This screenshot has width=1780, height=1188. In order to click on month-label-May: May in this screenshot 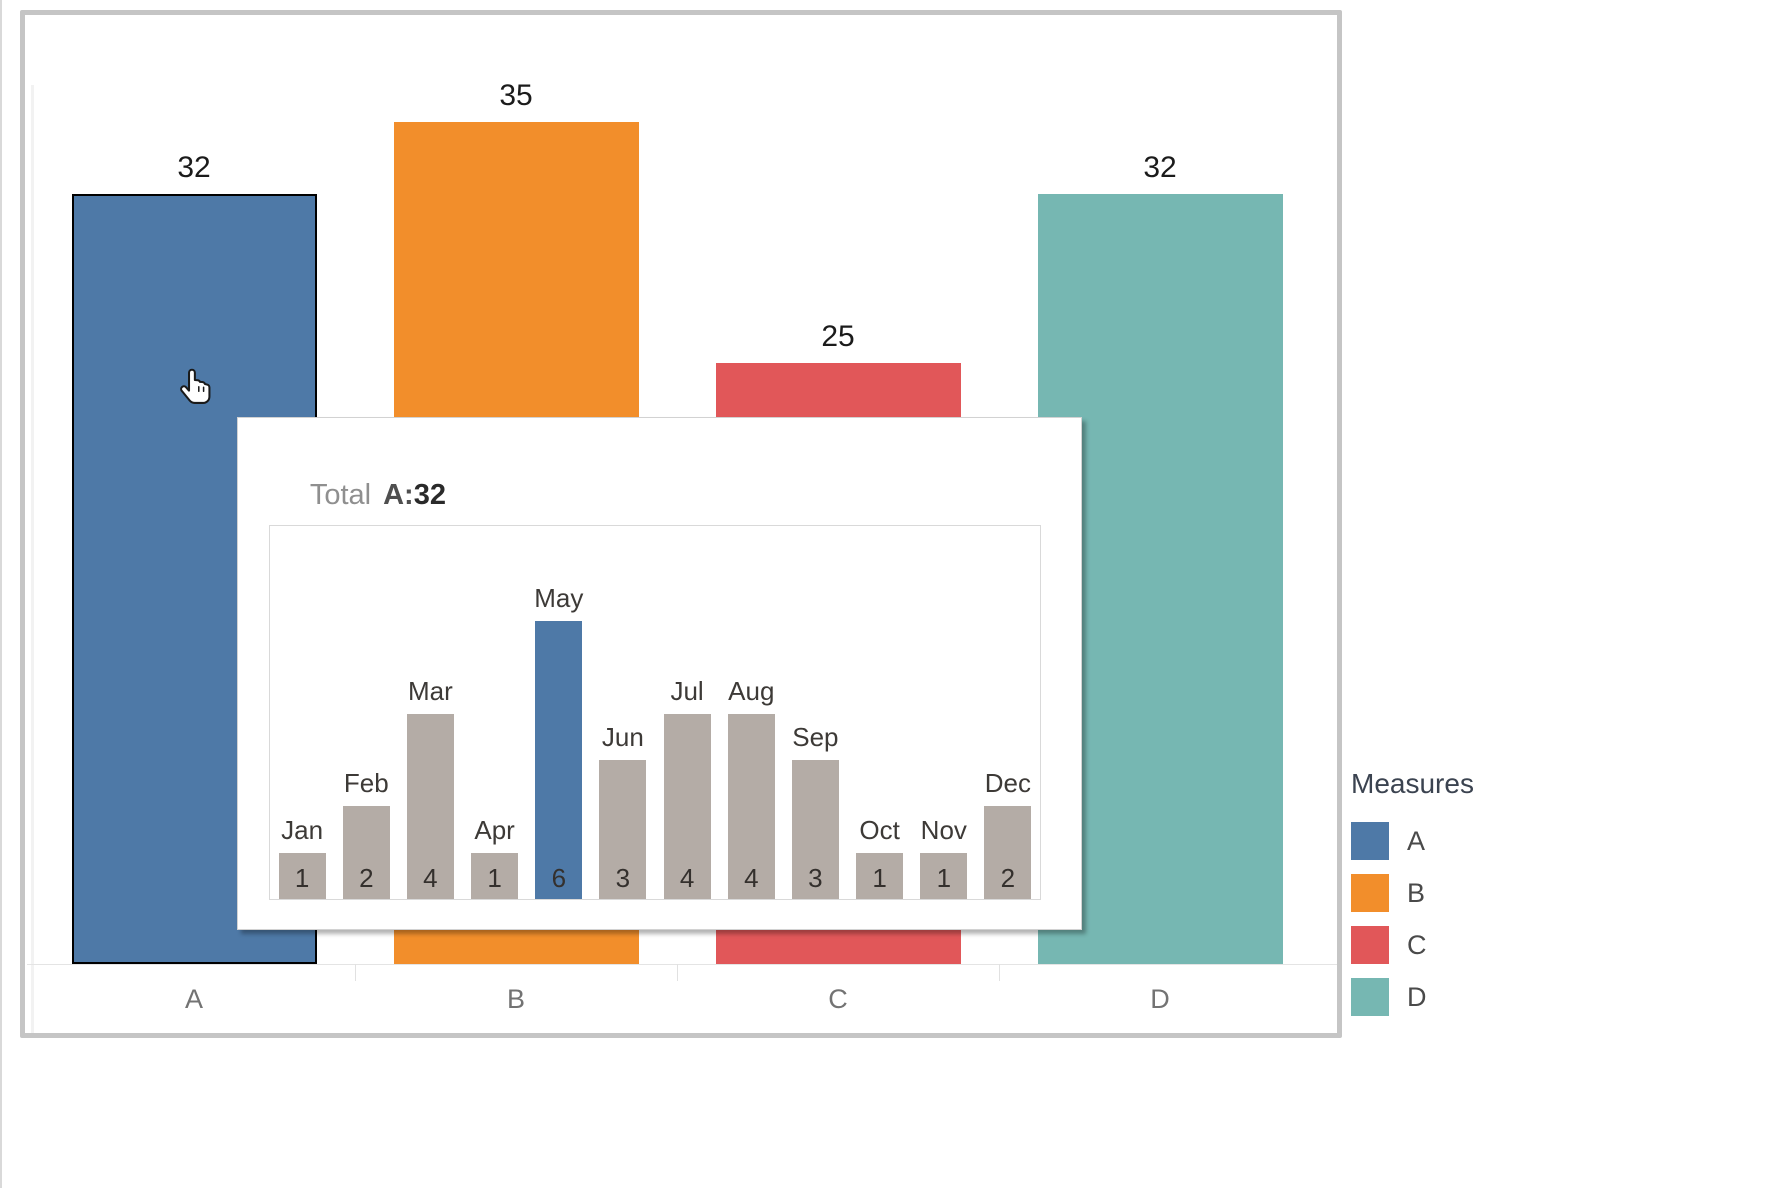, I will do `click(559, 598)`.